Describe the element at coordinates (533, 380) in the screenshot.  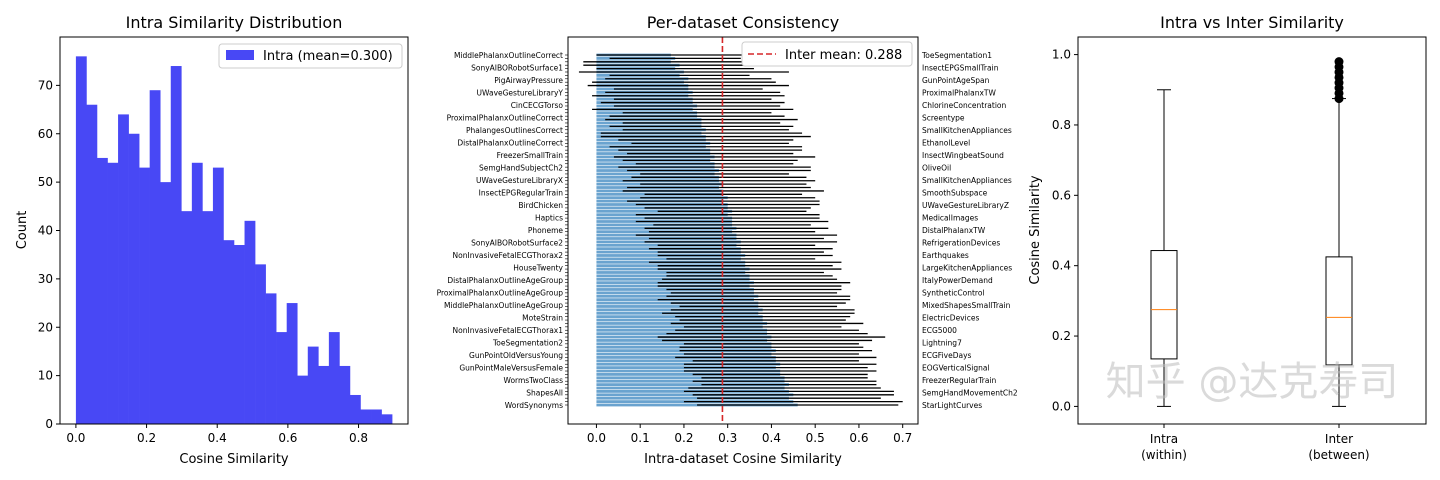
I see `dataset-label: WormsTwoClass` at that location.